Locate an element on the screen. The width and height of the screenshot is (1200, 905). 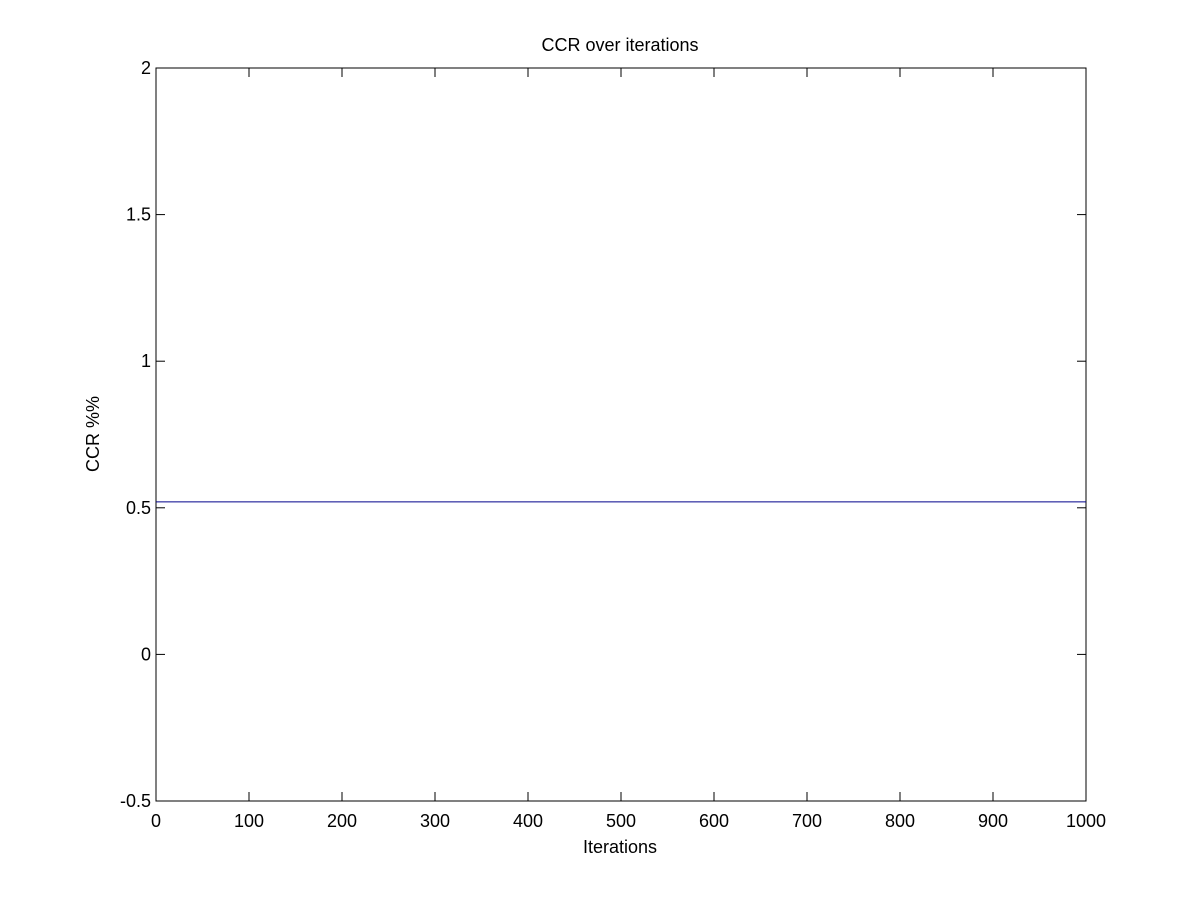
y-tick-label: 1 is located at coordinates (146, 361).